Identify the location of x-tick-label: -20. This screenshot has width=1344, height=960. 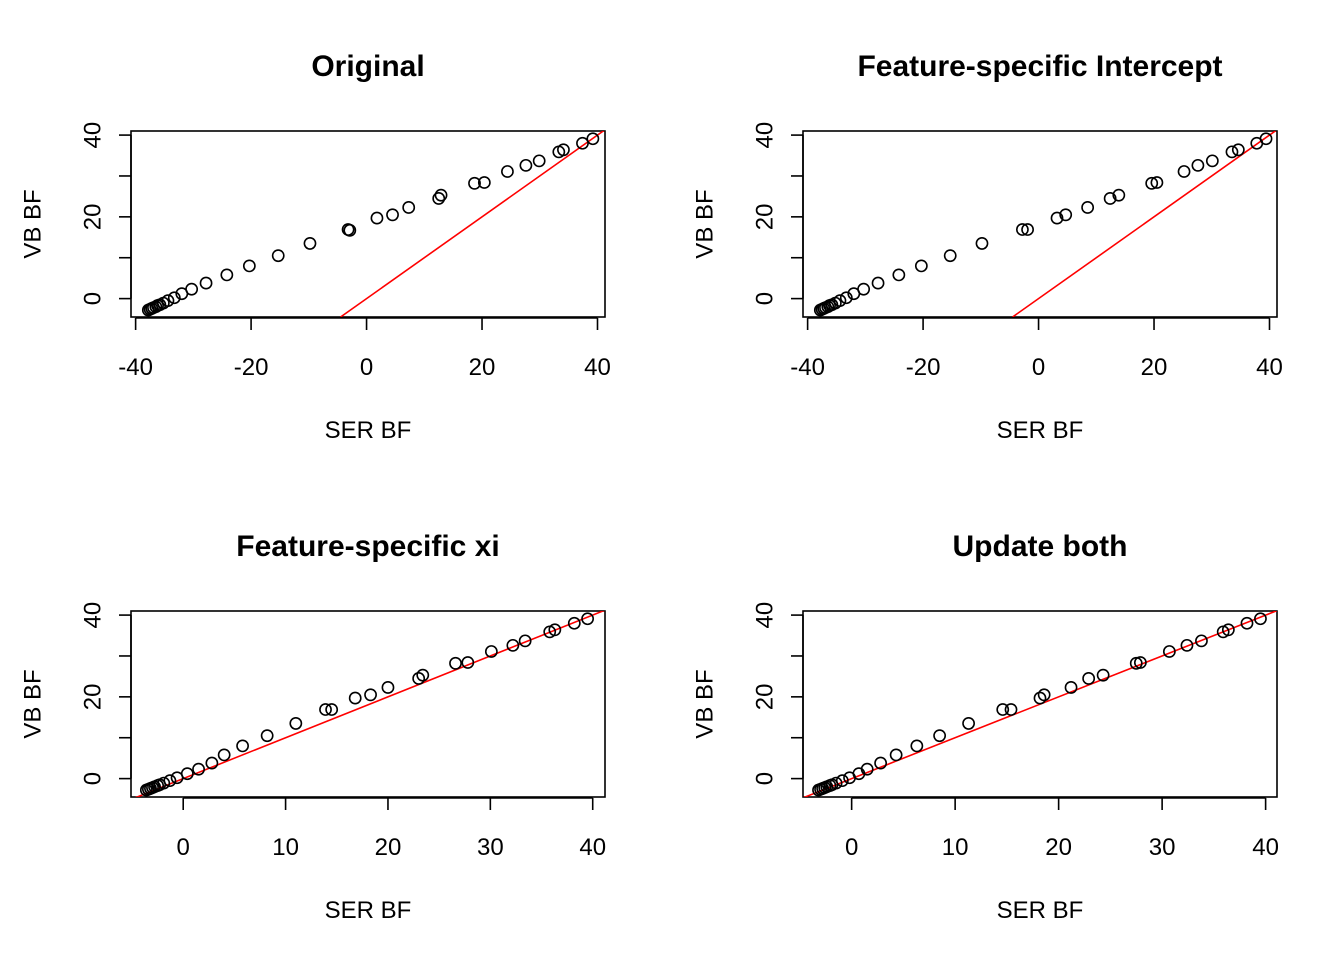
(251, 367).